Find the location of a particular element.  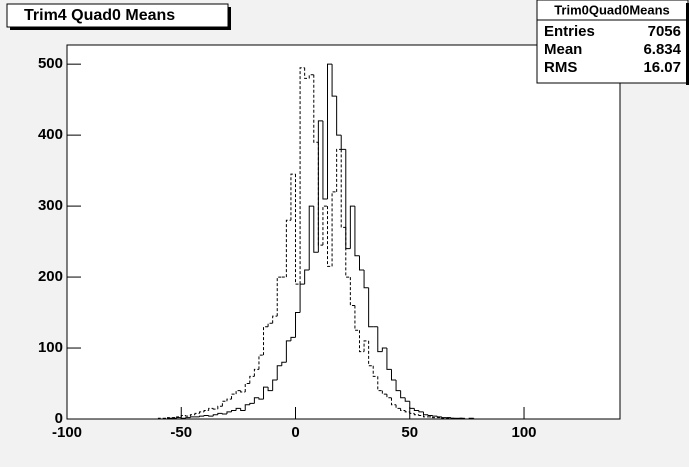

stats-value: 7056 is located at coordinates (664, 31).